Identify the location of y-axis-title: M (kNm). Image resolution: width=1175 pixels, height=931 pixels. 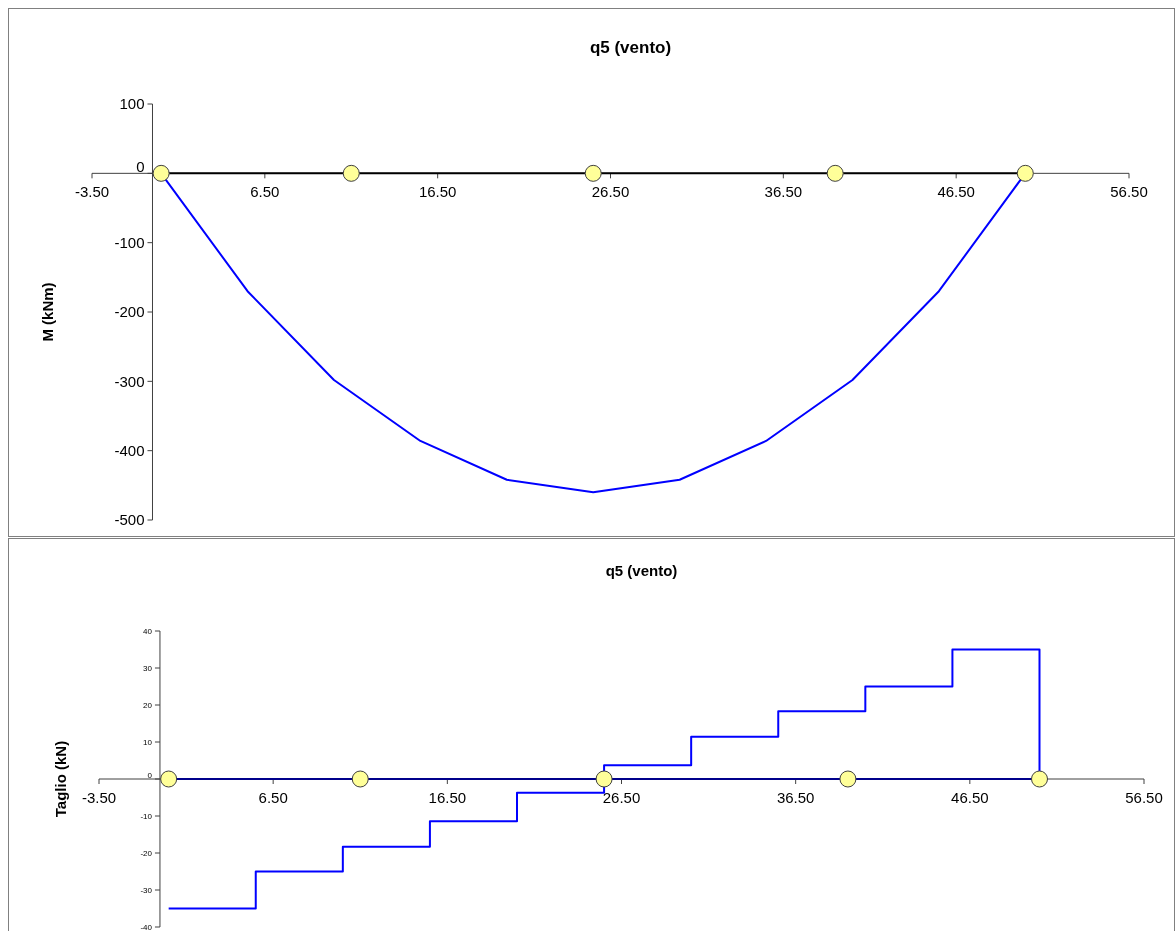
(47, 312).